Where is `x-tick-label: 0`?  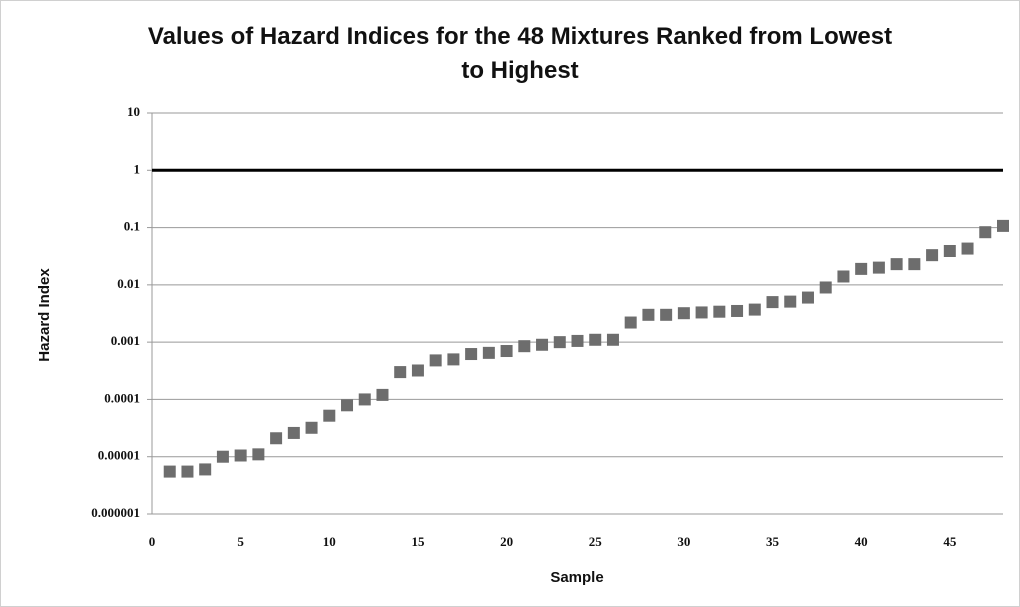
x-tick-label: 0 is located at coordinates (152, 541).